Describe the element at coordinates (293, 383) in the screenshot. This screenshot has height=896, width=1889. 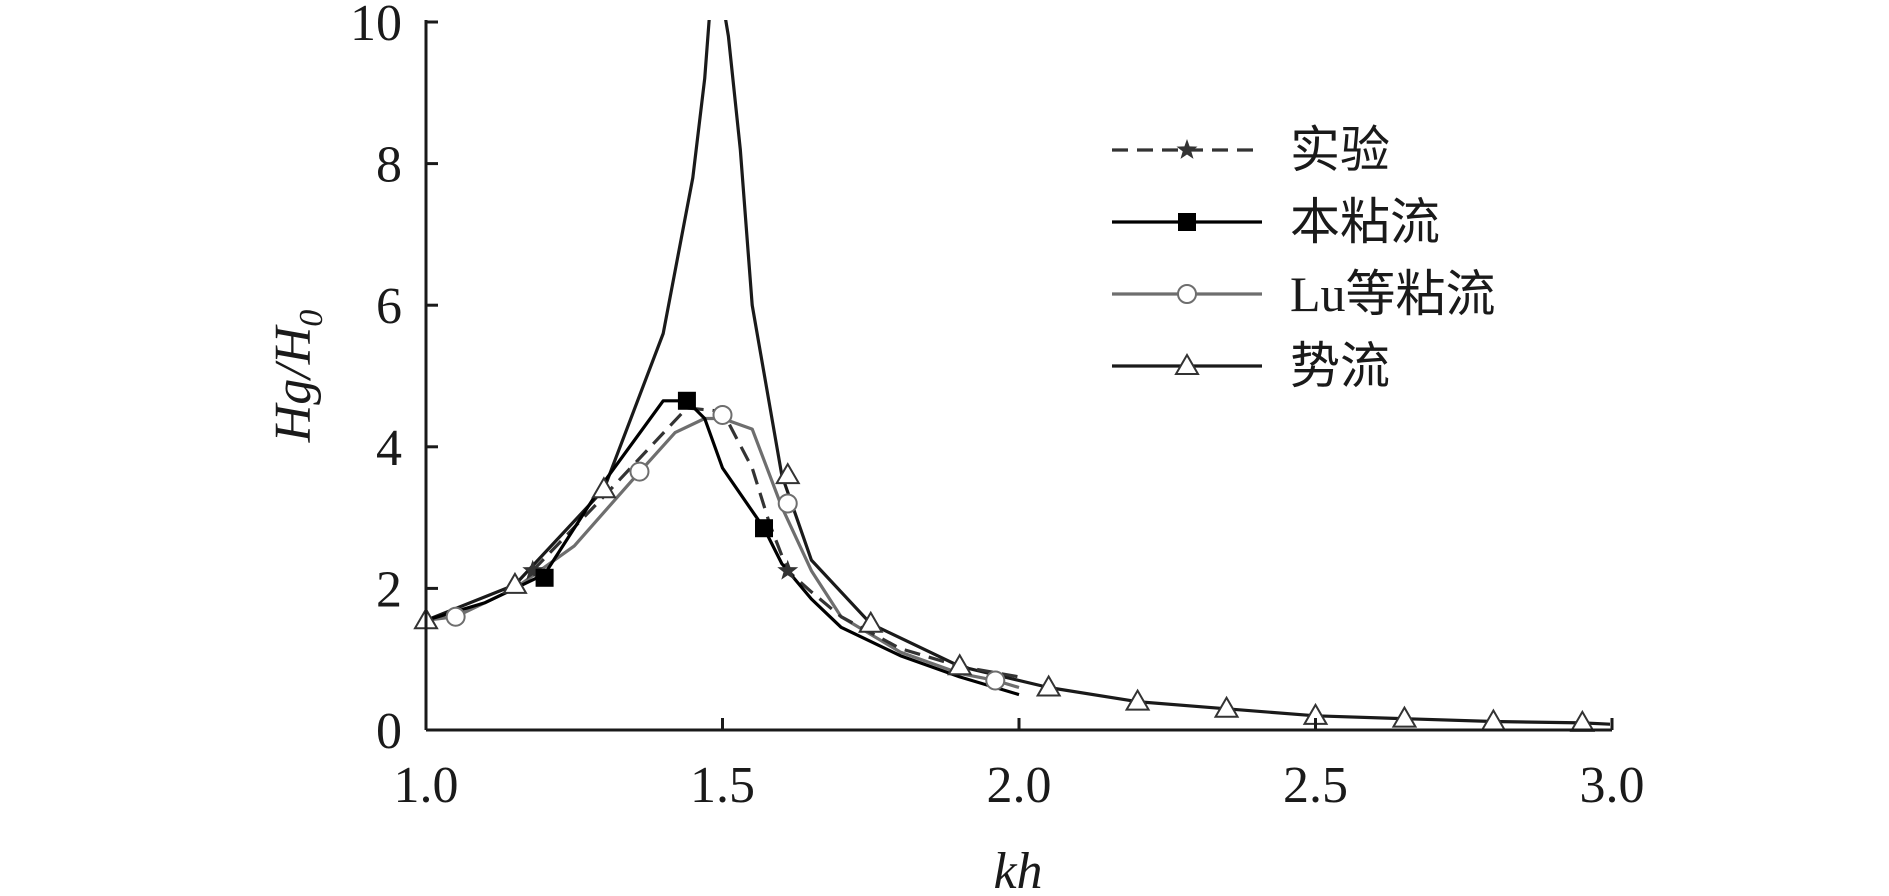
I see `y-axis-title-main: Hg/H` at that location.